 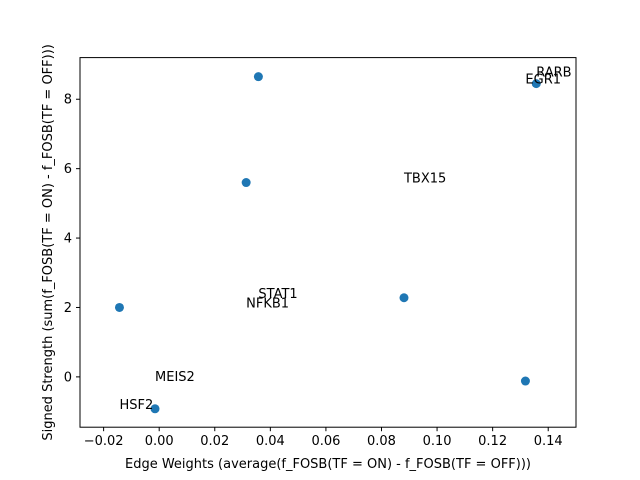 What do you see at coordinates (548, 441) in the screenshot?
I see `x-tick-label: 0.14` at bounding box center [548, 441].